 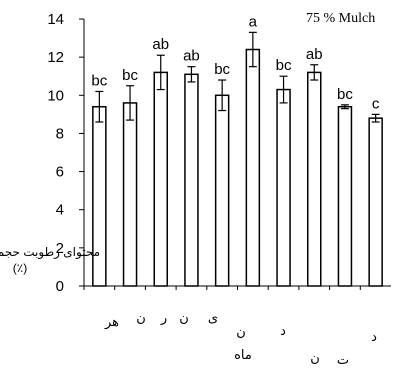 What do you see at coordinates (253, 21) in the screenshot?
I see `significance-letter: a` at bounding box center [253, 21].